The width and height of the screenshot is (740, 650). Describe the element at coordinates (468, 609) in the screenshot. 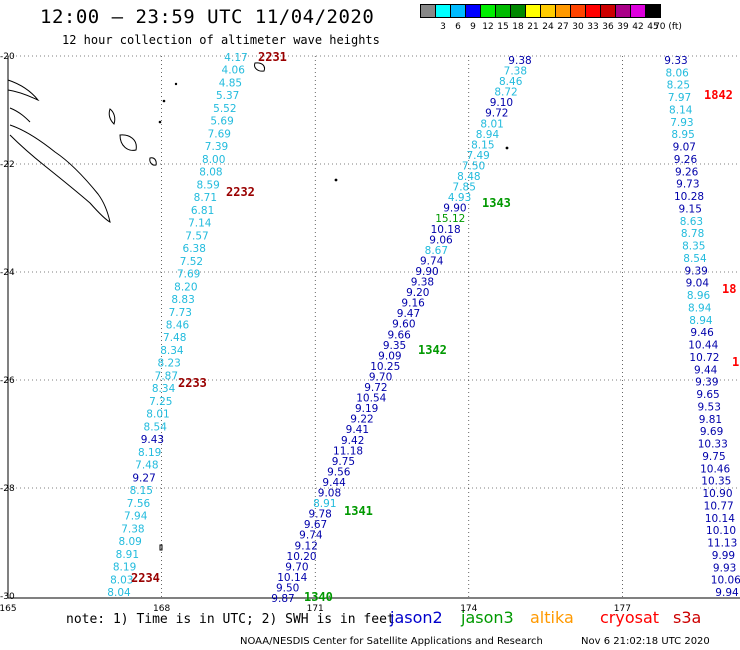

I see `longitude-label: 174` at that location.